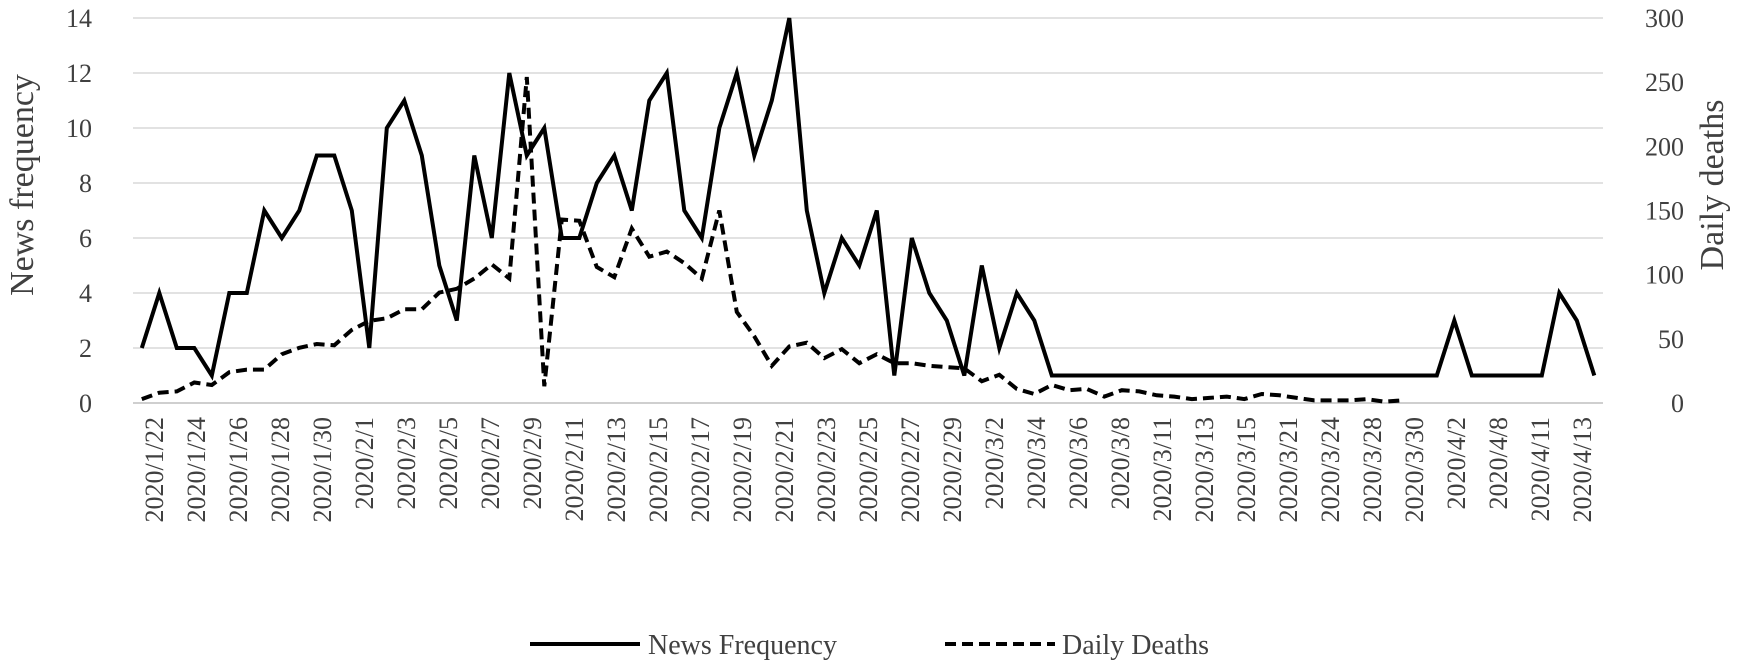 The width and height of the screenshot is (1751, 669). I want to click on right-tick-label: 0, so click(1677, 403).